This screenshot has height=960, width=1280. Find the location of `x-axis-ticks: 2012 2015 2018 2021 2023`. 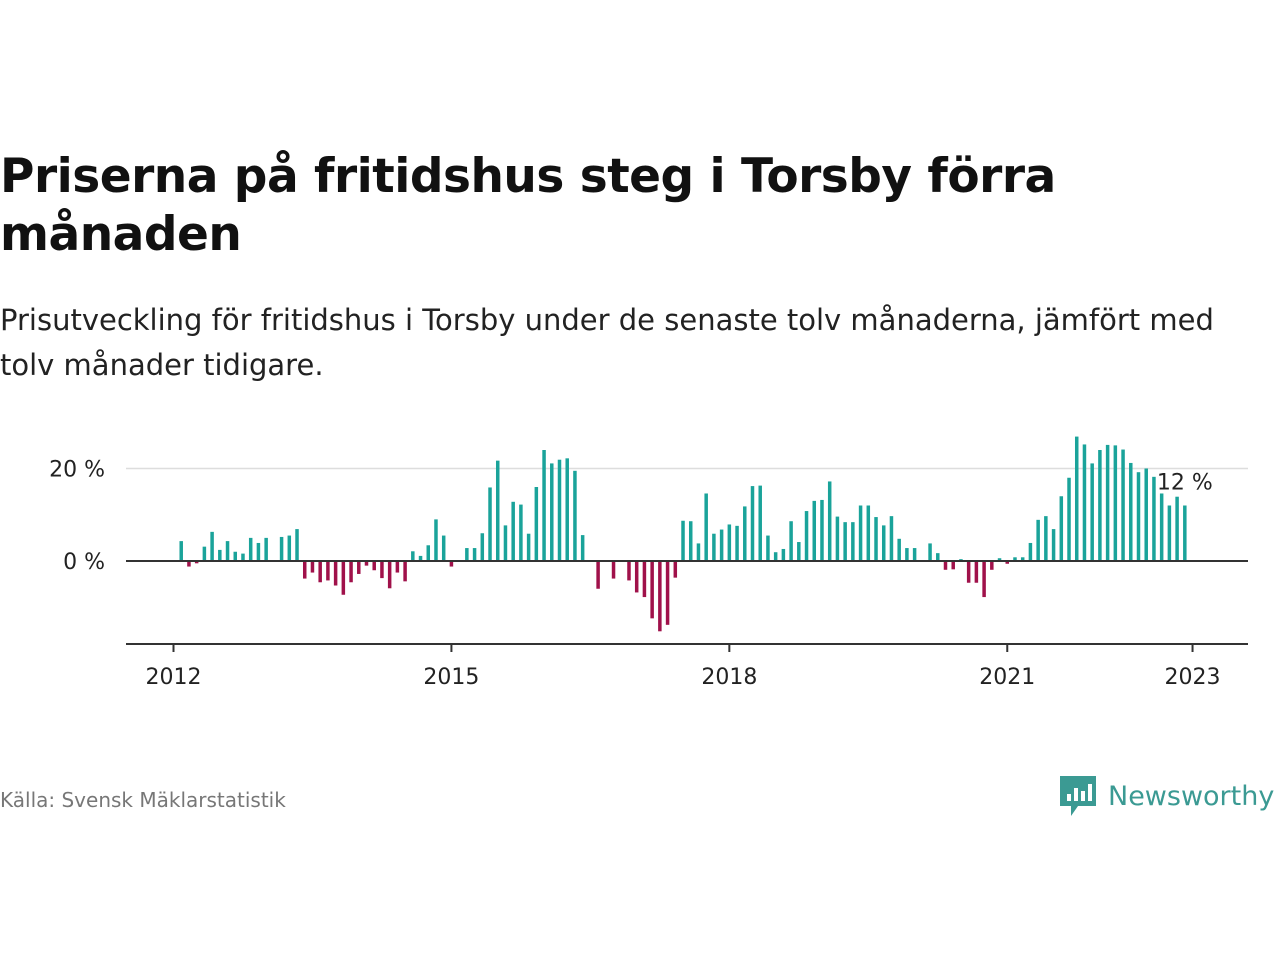

x-axis-ticks: 2012 2015 2018 2021 2023 is located at coordinates (683, 667).